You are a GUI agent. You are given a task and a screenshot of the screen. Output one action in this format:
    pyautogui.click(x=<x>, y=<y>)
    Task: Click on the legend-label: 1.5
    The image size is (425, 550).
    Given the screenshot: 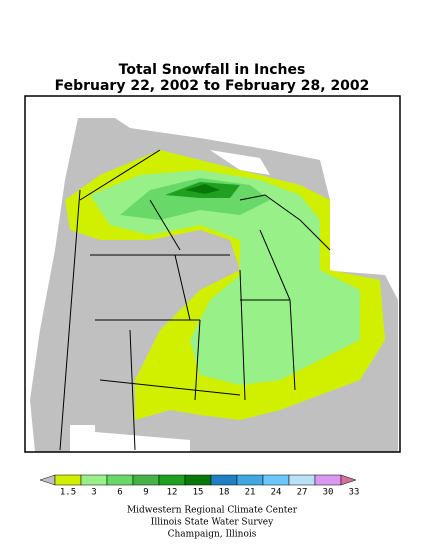 What is the action you would take?
    pyautogui.click(x=68, y=493)
    